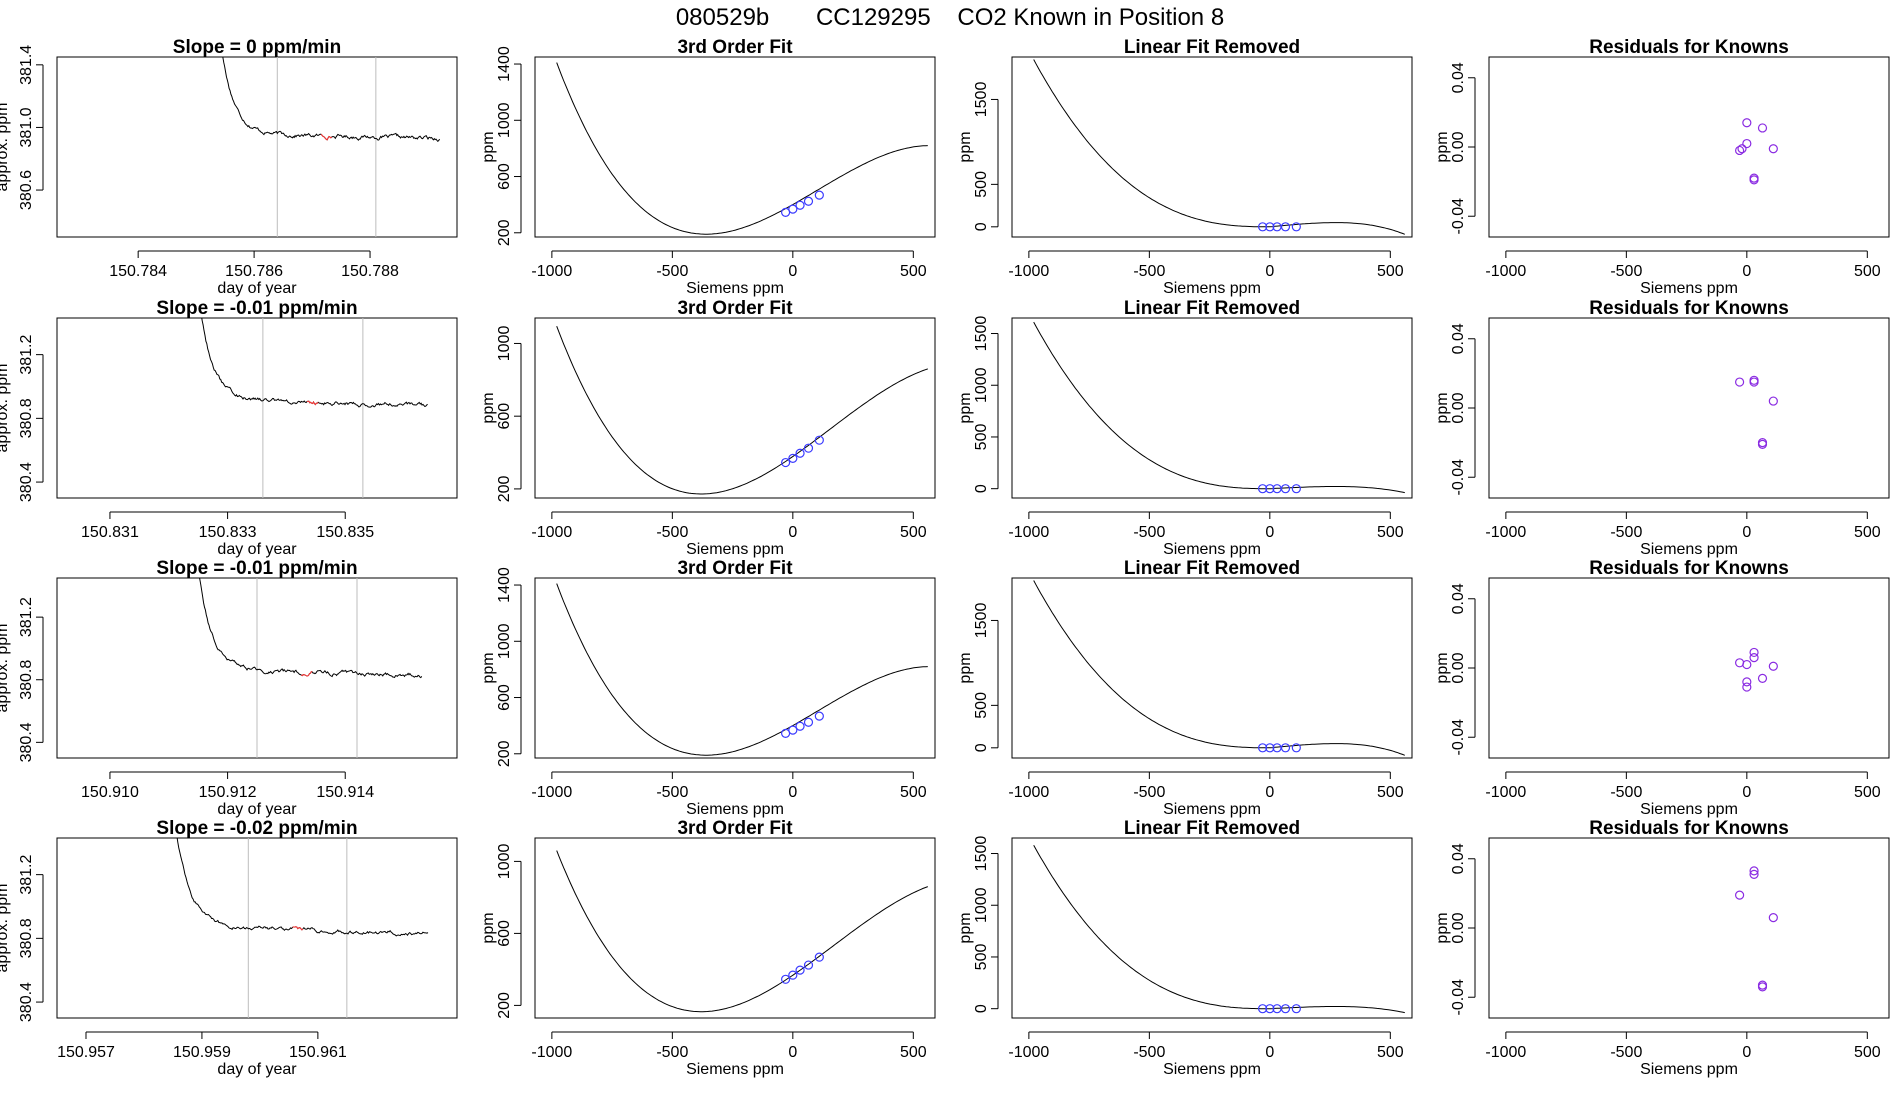  Describe the element at coordinates (257, 549) in the screenshot. I see `x-axis-label: day of year` at that location.